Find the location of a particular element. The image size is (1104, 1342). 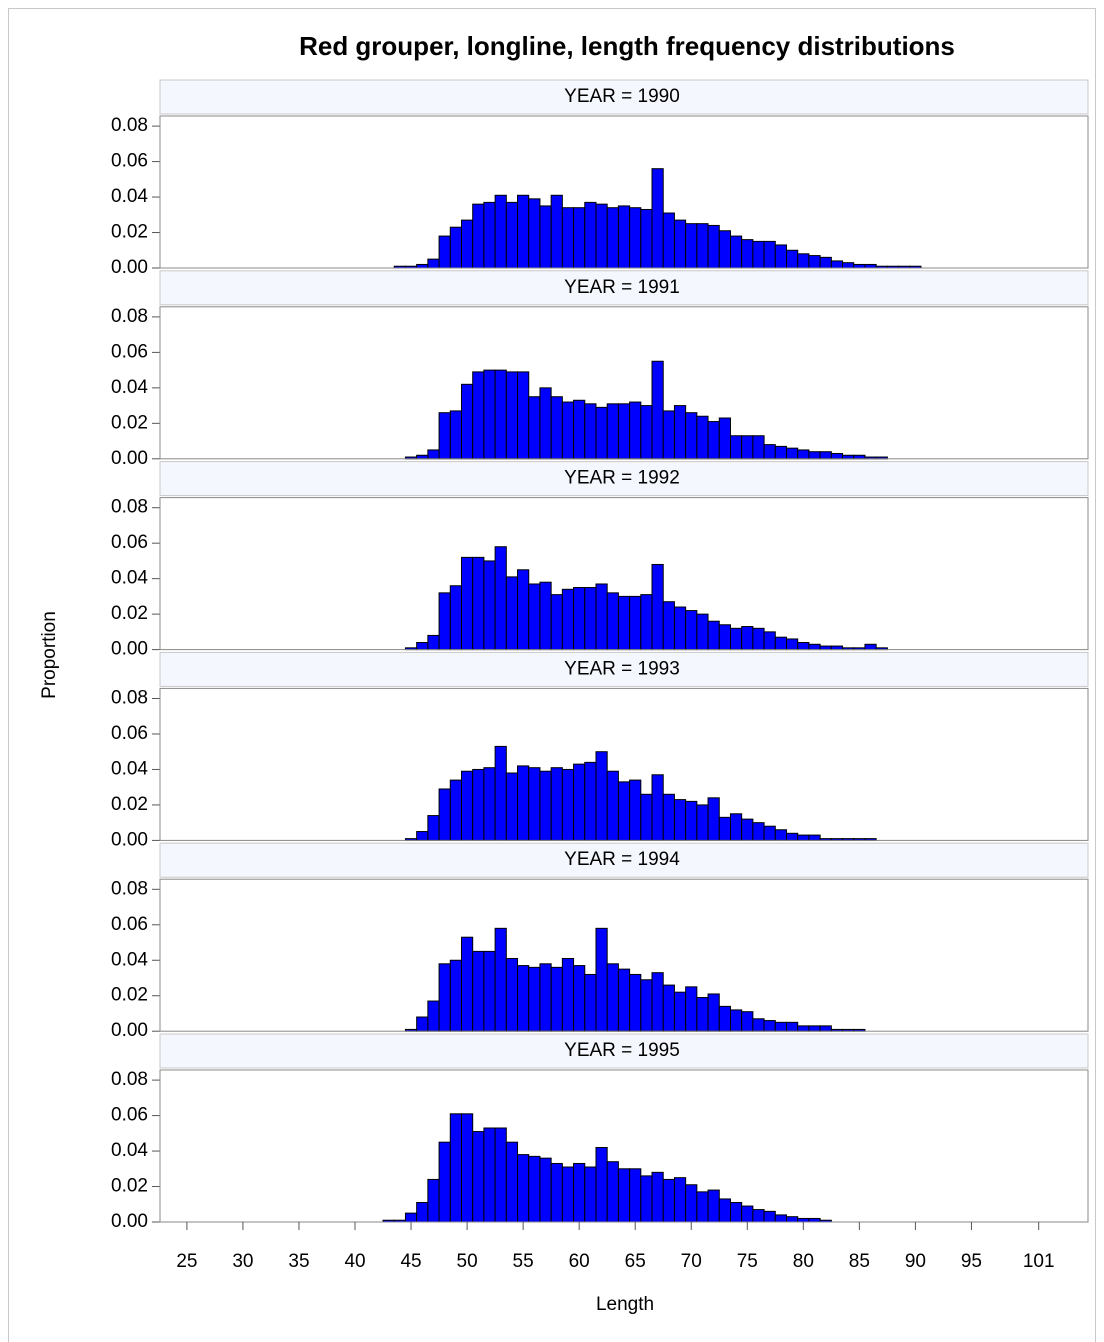

y-tick-label: 0.06 is located at coordinates (129, 1115).